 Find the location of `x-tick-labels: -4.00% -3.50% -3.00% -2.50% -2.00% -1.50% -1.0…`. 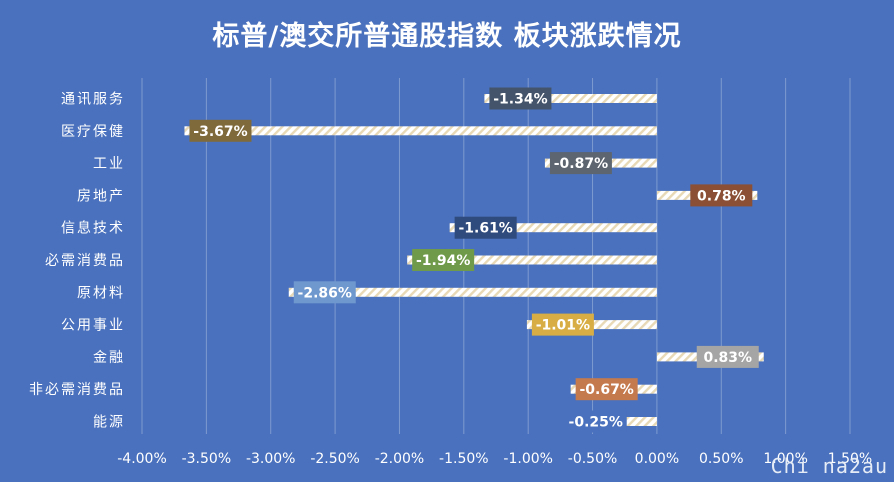

x-tick-labels: -4.00% -3.50% -3.00% -2.50% -2.00% -1.50% -1.0… is located at coordinates (494, 459).